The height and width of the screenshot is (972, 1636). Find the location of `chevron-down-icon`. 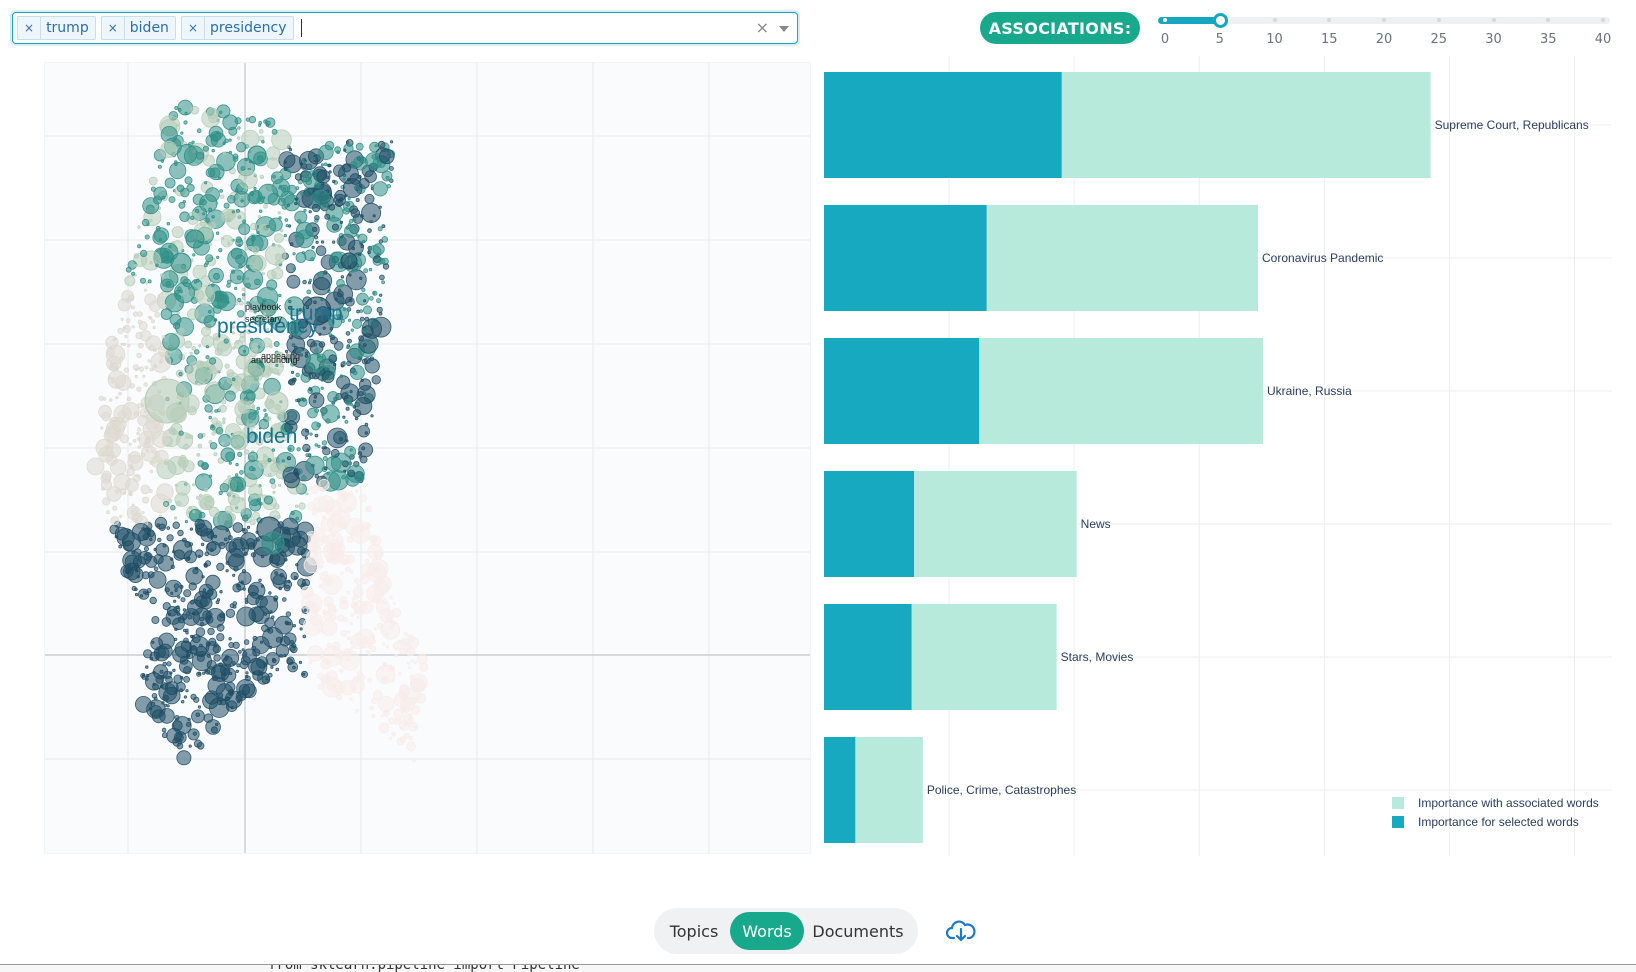

chevron-down-icon is located at coordinates (784, 29).